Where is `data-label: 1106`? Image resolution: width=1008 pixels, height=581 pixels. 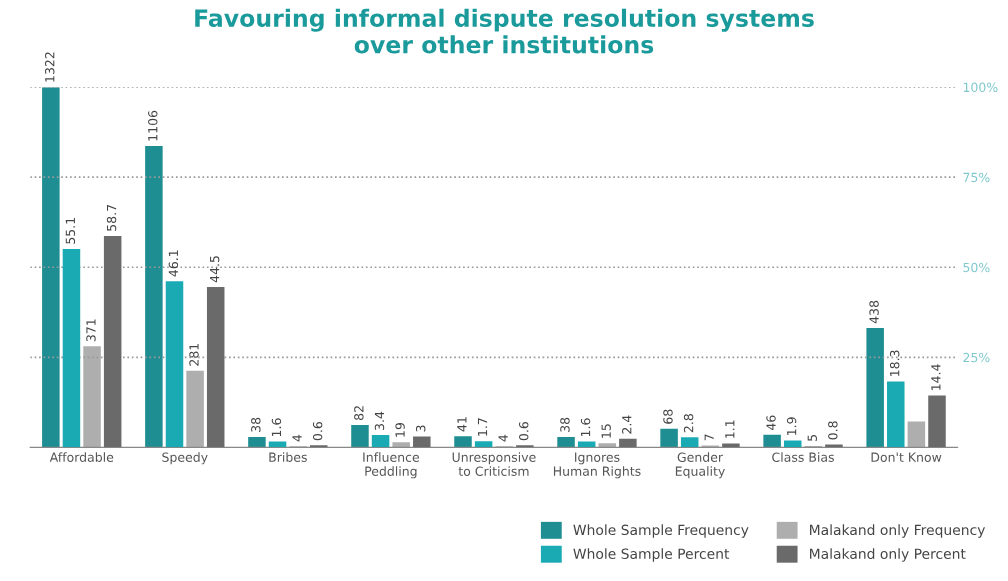
data-label: 1106 is located at coordinates (153, 125).